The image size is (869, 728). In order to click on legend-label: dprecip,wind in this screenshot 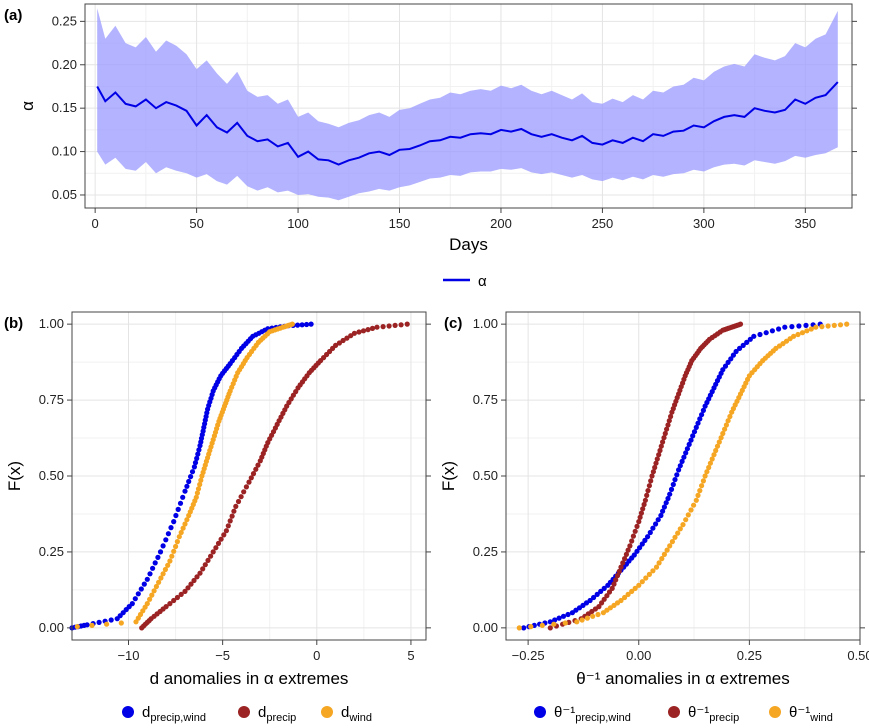, I will do `click(174, 714)`.